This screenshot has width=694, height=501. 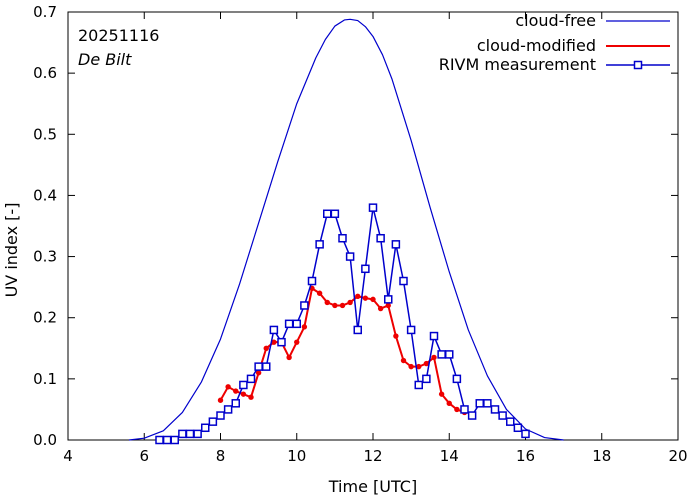 I want to click on y-tick-label: 0.4, so click(x=45, y=195).